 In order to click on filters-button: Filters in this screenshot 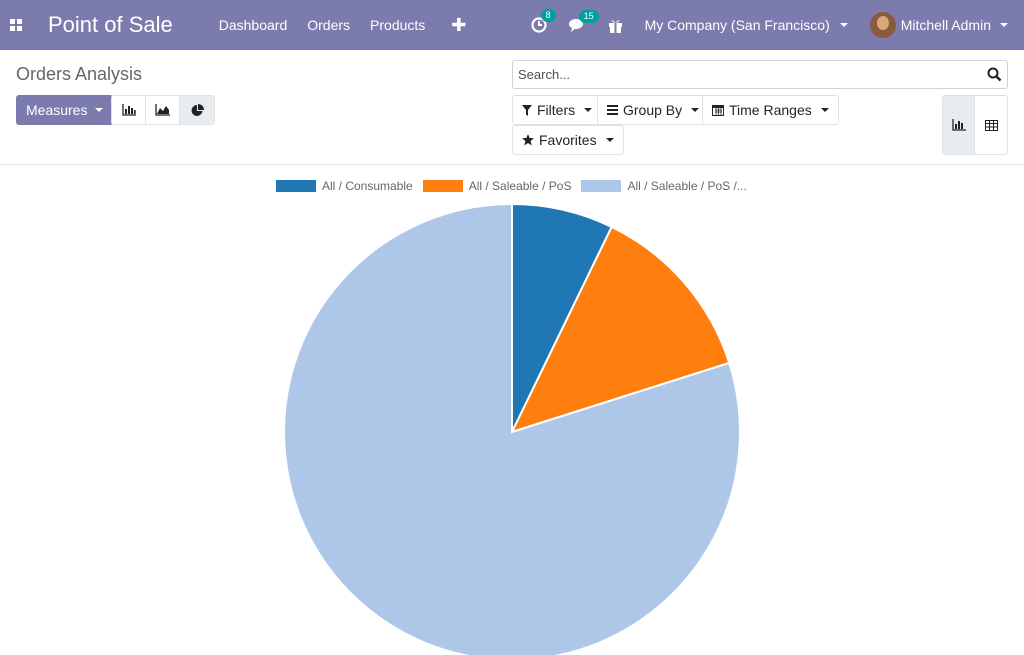, I will do `click(557, 110)`.